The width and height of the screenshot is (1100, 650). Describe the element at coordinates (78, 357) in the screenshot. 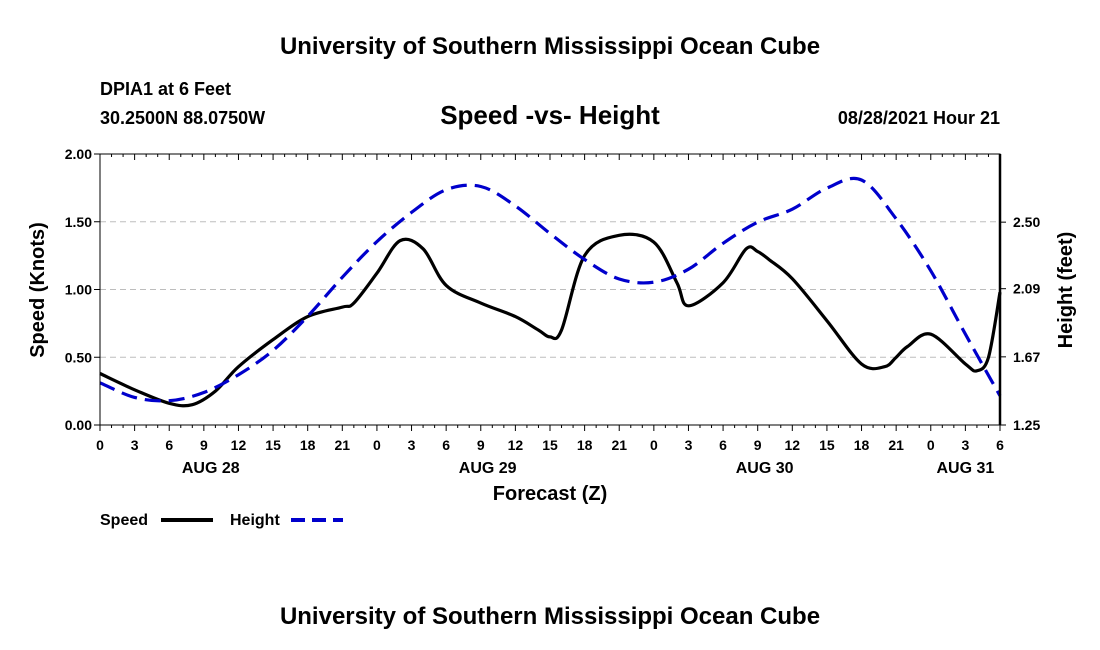

I see `y-tick-label: 0.50` at that location.